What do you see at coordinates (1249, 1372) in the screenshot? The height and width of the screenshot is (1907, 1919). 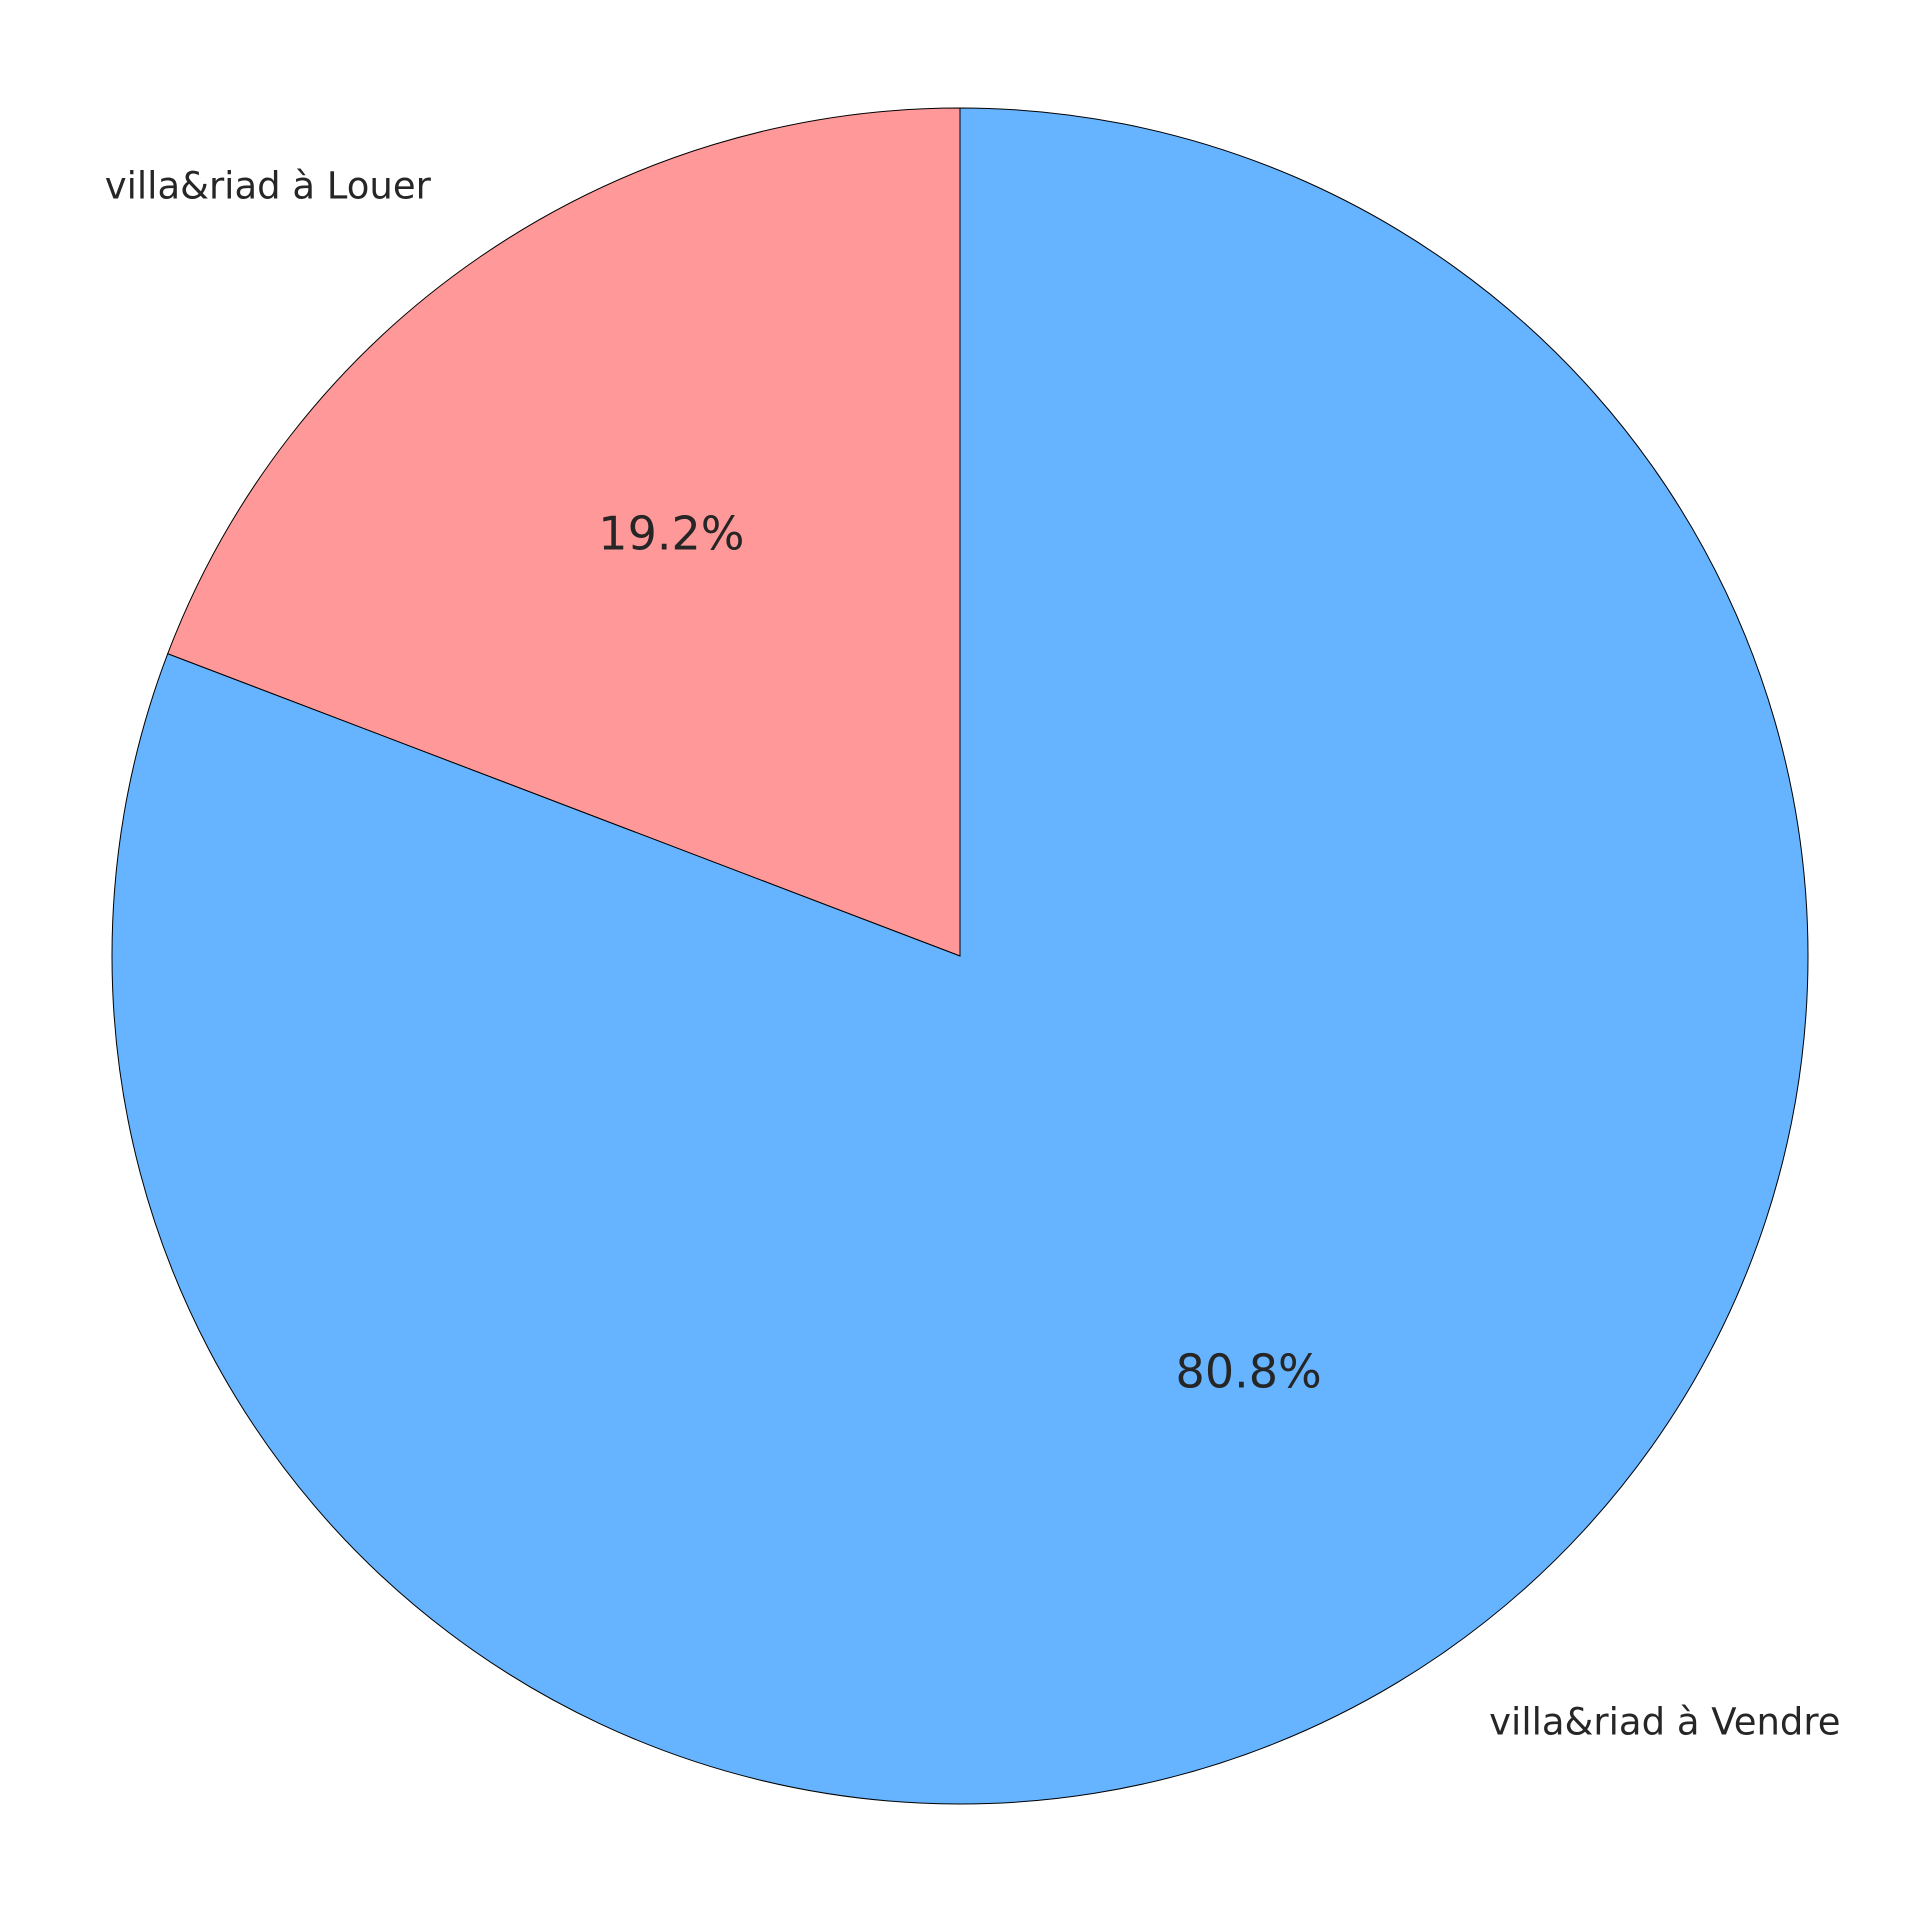 I see `slice-percent-1: 80.8%` at bounding box center [1249, 1372].